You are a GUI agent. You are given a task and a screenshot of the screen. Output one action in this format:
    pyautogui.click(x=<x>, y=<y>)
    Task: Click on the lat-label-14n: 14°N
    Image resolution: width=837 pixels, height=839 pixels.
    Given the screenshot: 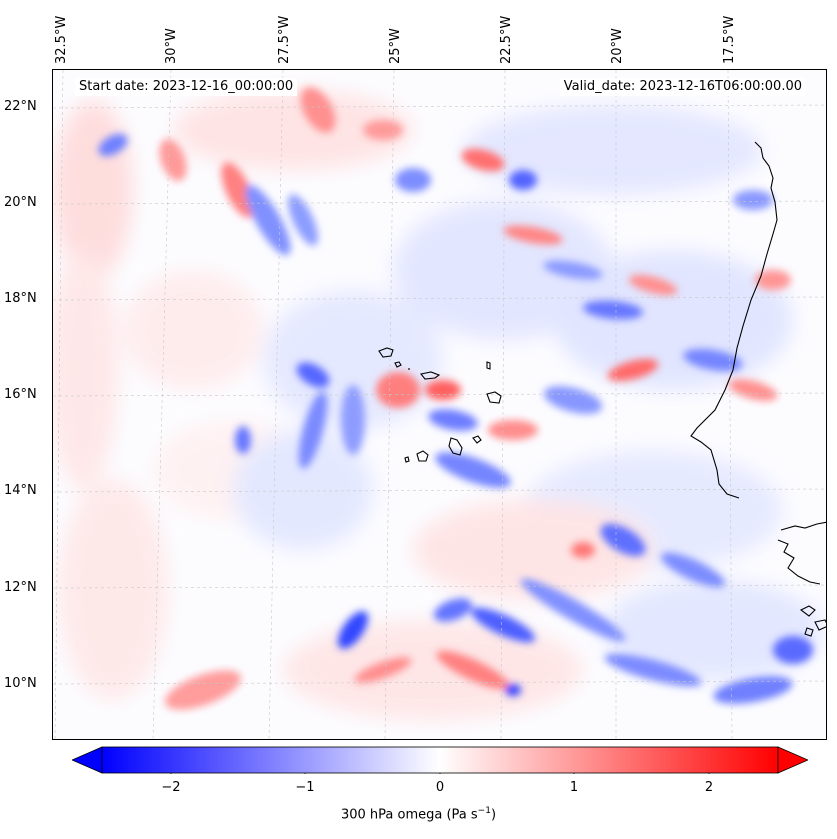 What is the action you would take?
    pyautogui.click(x=20, y=490)
    